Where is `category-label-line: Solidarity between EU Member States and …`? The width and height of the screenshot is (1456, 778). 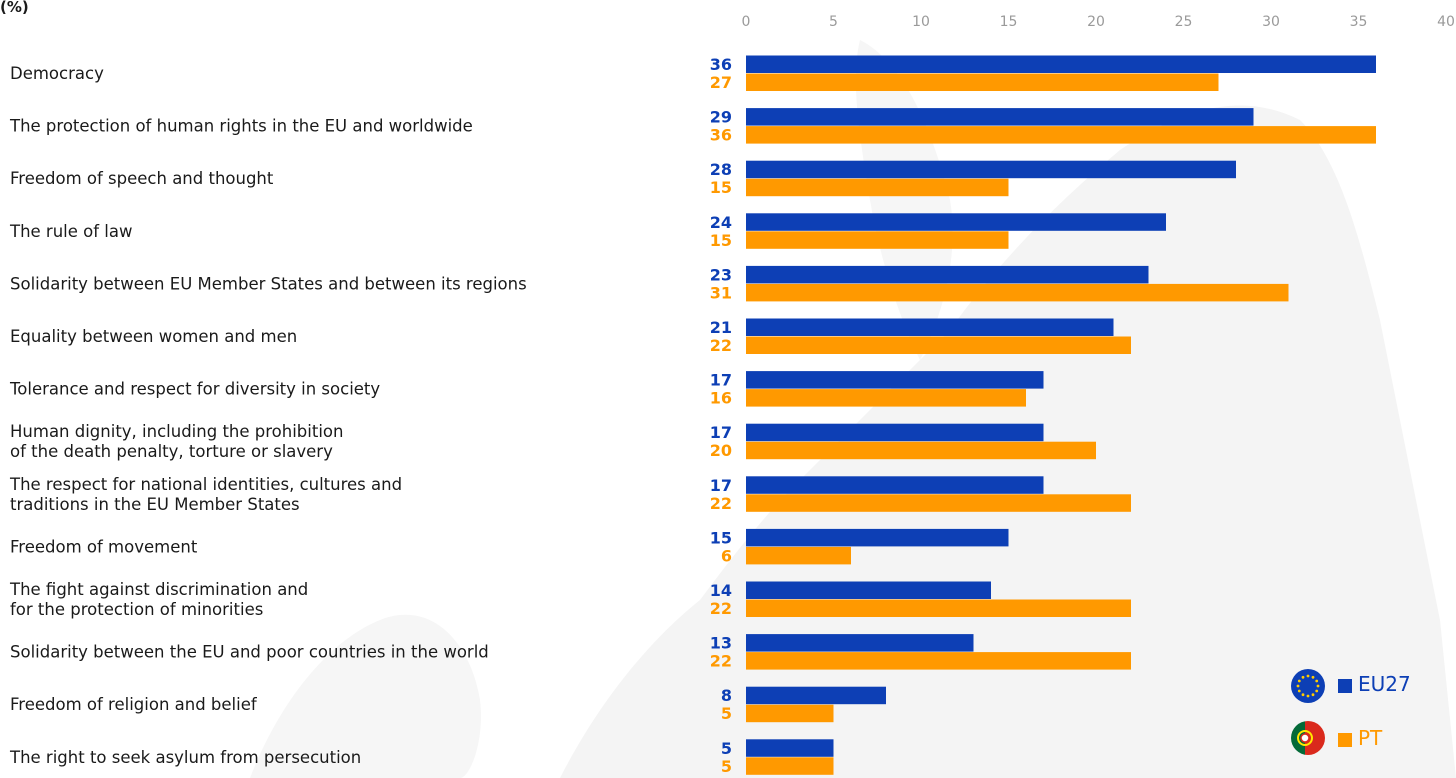 category-label-line: Solidarity between EU Member States and … is located at coordinates (268, 283).